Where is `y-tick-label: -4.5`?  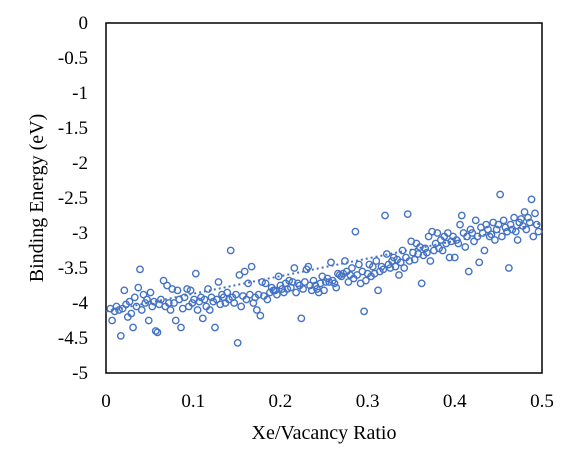 y-tick-label: -4.5 is located at coordinates (73, 338).